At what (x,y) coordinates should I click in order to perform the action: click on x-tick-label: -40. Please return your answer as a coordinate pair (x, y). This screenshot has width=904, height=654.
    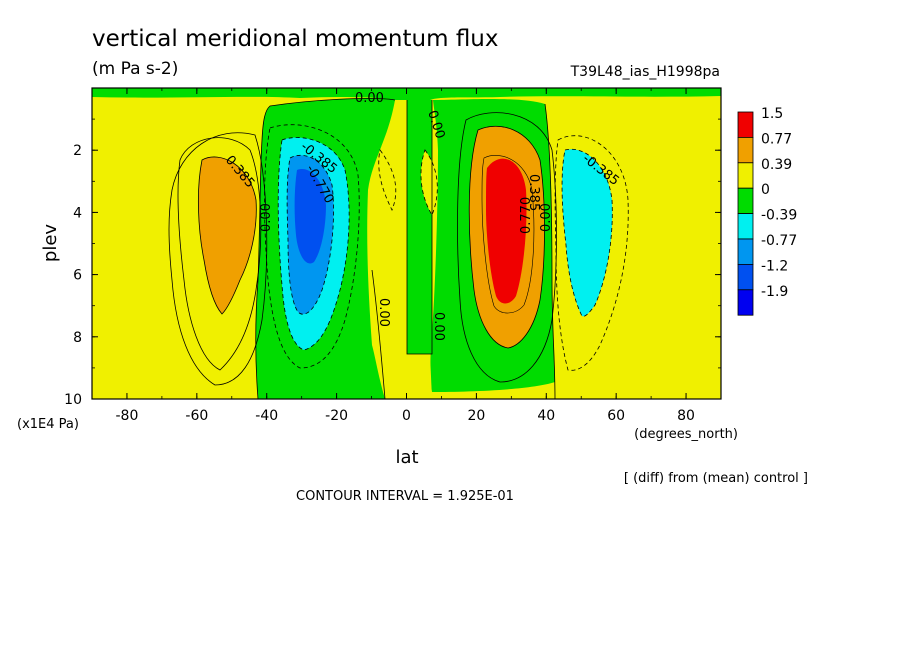
    Looking at the image, I should click on (266, 416).